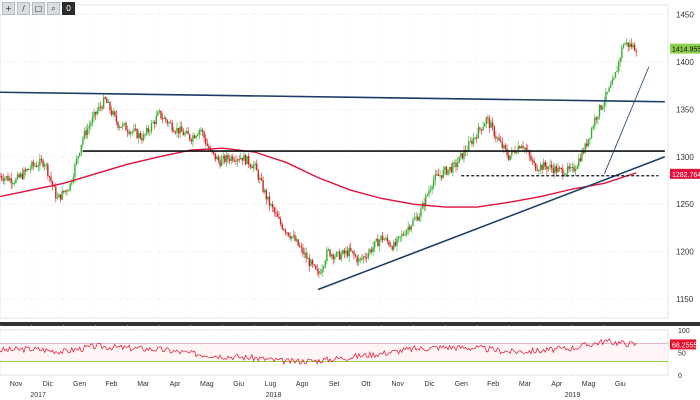 The image size is (700, 400). What do you see at coordinates (365, 384) in the screenshot?
I see `month-tick-label: Ott` at bounding box center [365, 384].